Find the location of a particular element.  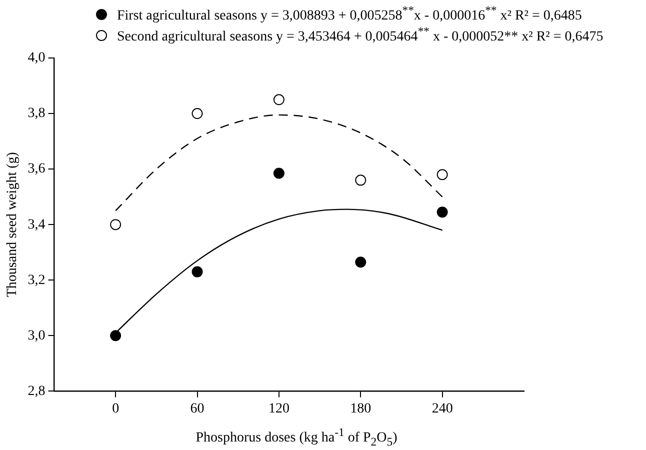

x-tick-label: 240 is located at coordinates (442, 408).